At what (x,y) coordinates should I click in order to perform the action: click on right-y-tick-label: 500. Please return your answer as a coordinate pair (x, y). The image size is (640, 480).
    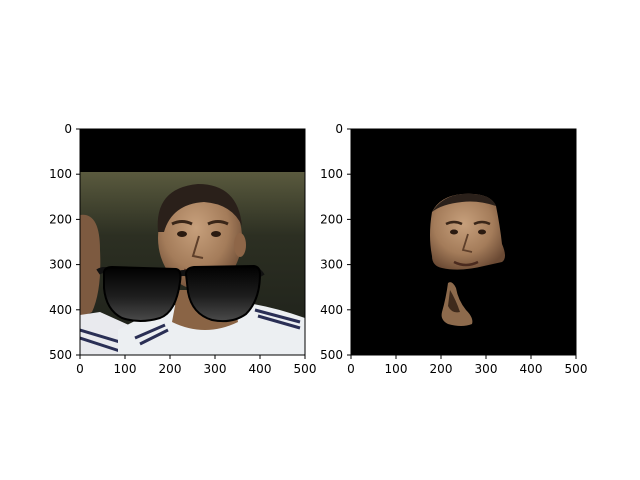
    Looking at the image, I should click on (331, 355).